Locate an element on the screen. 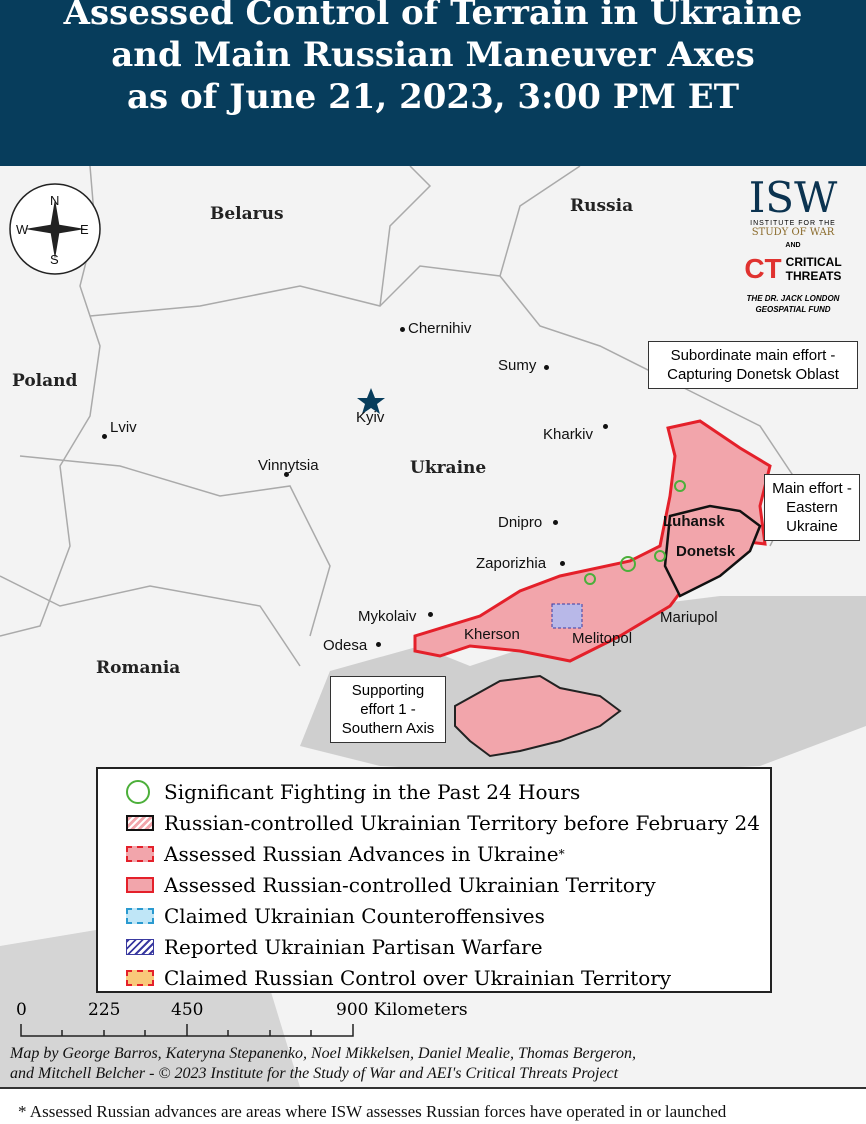 The image size is (866, 1124). swatch-partisan is located at coordinates (140, 947).